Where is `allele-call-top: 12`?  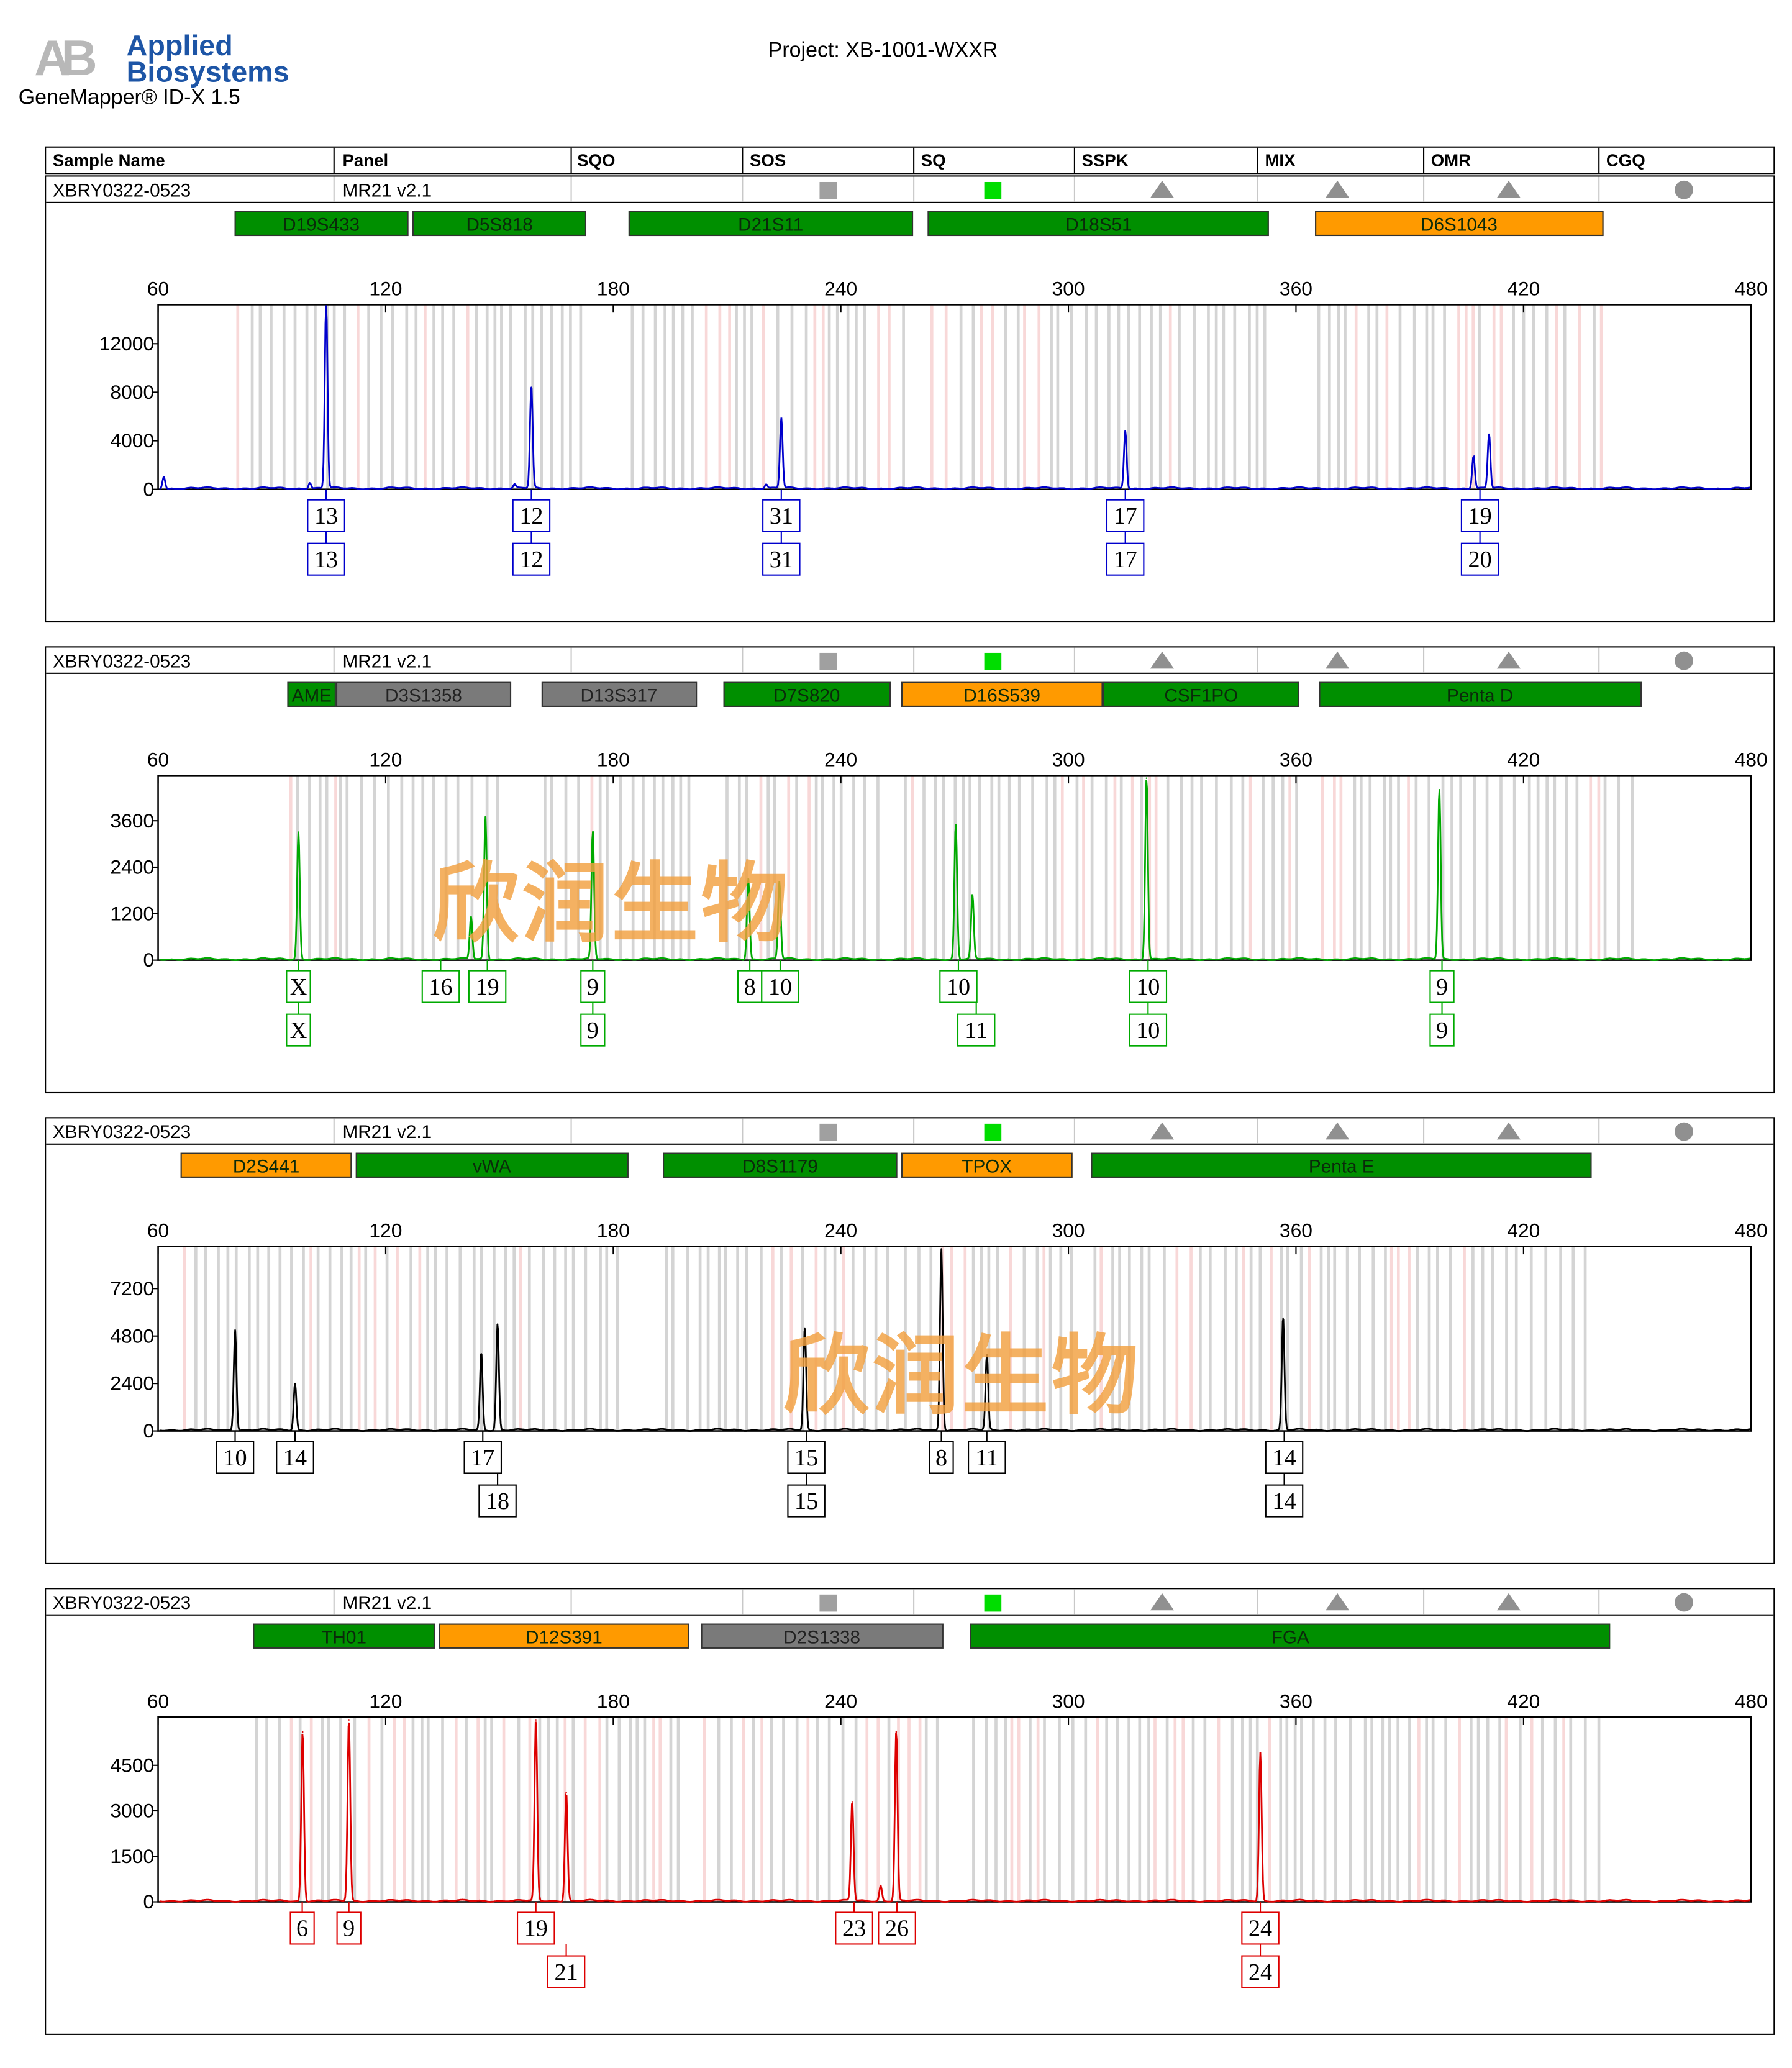
allele-call-top: 12 is located at coordinates (531, 511).